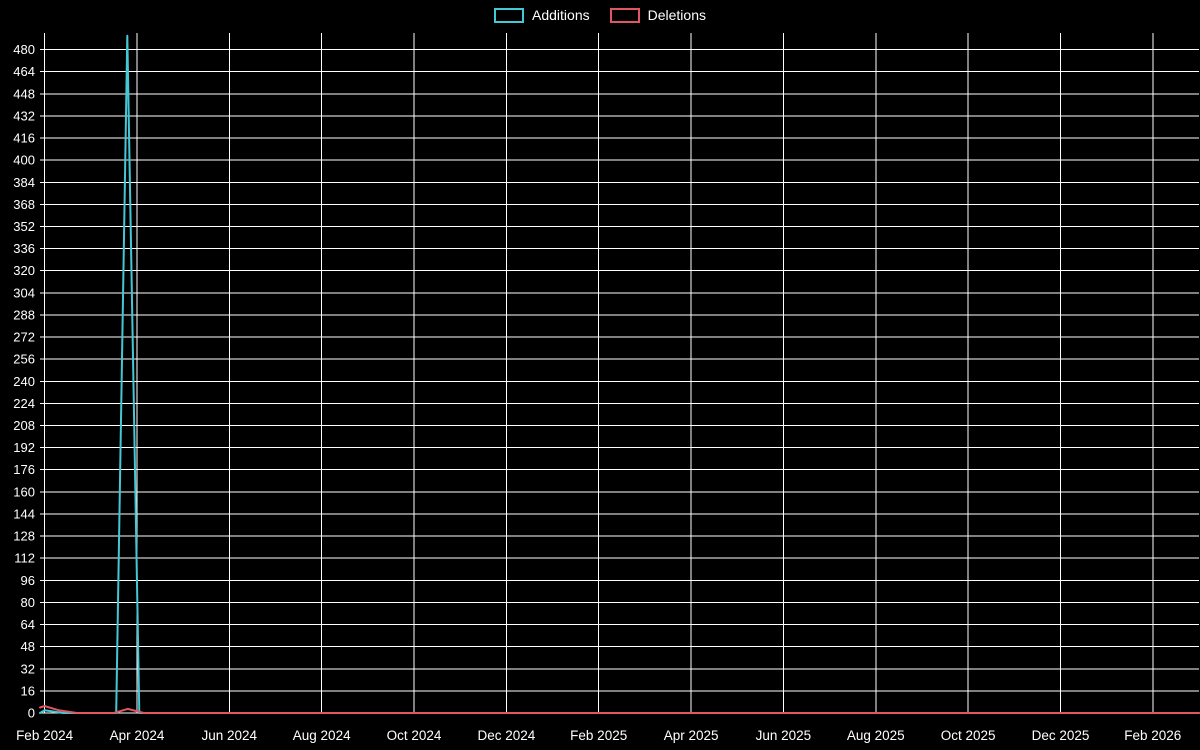 Image resolution: width=1200 pixels, height=750 pixels. Describe the element at coordinates (1152, 735) in the screenshot. I see `x-tick-label: Feb 2026` at that location.